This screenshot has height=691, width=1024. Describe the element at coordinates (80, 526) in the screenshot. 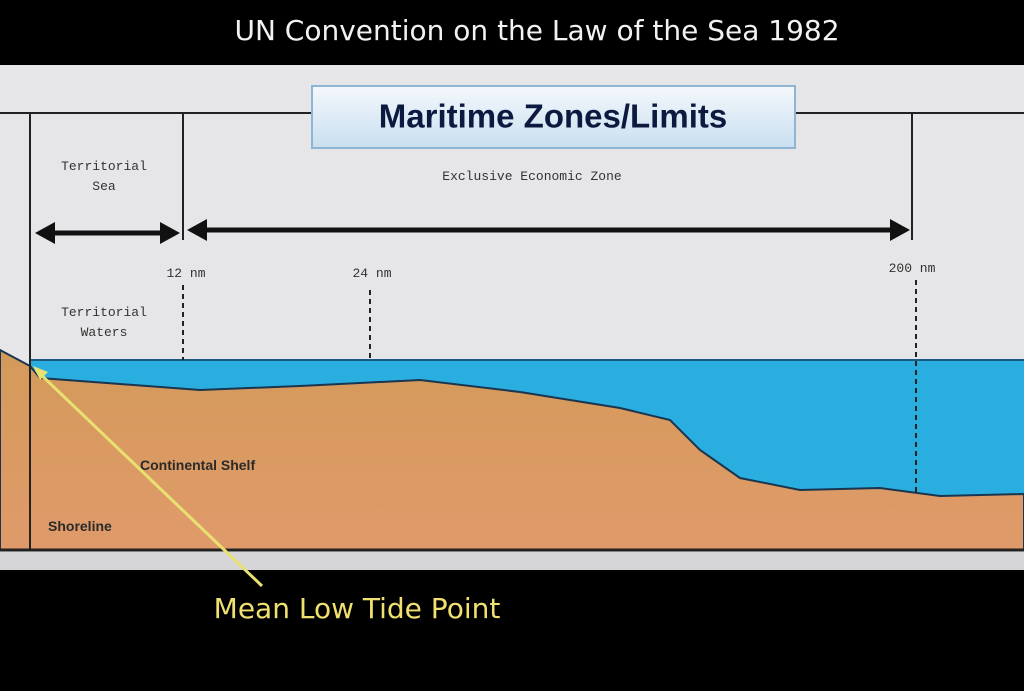

I see `shoreline-label: Shoreline` at that location.